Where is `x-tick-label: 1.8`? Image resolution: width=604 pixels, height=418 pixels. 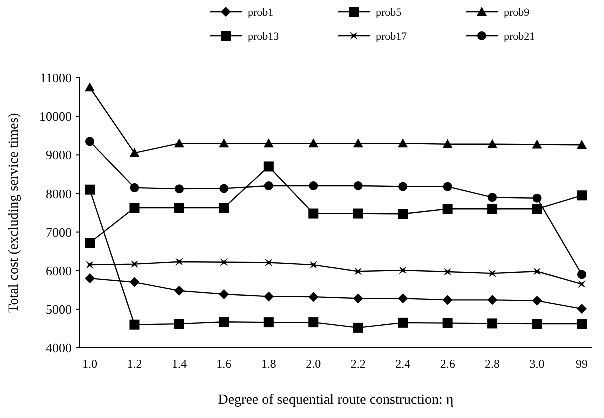 x-tick-label: 1.8 is located at coordinates (268, 364).